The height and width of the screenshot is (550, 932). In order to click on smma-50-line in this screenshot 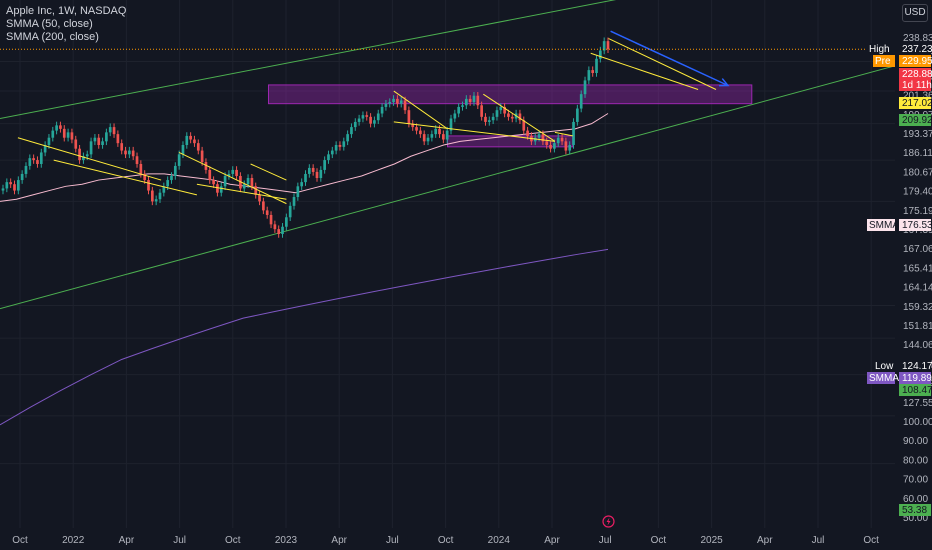, I will do `click(304, 157)`.